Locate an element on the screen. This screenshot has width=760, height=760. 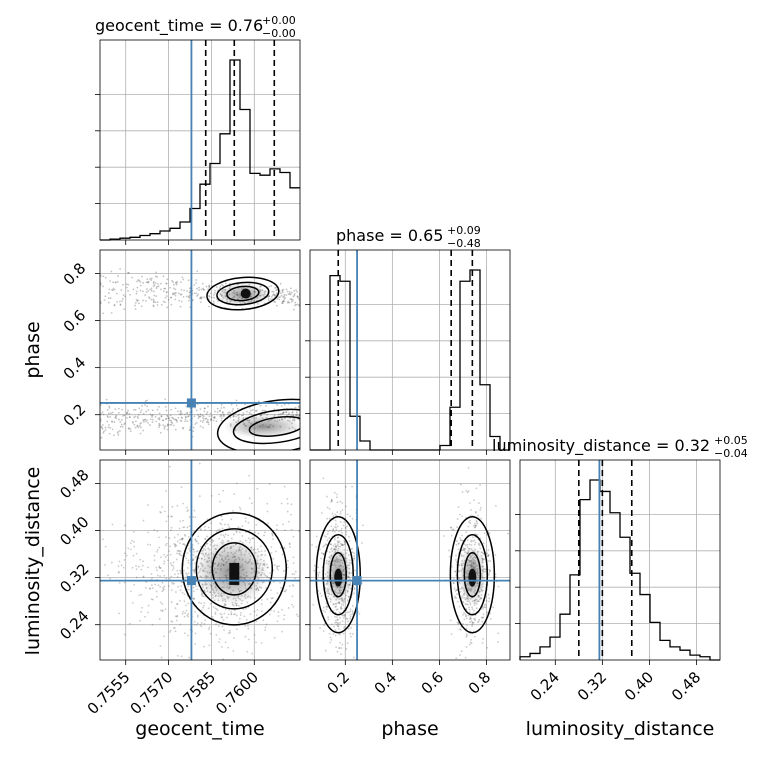
contour-line is located at coordinates (274, 426).